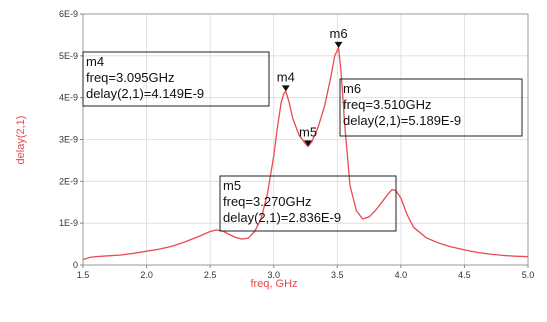 This screenshot has width=547, height=322. Describe the element at coordinates (308, 131) in the screenshot. I see `marker-m5-label: m5` at that location.